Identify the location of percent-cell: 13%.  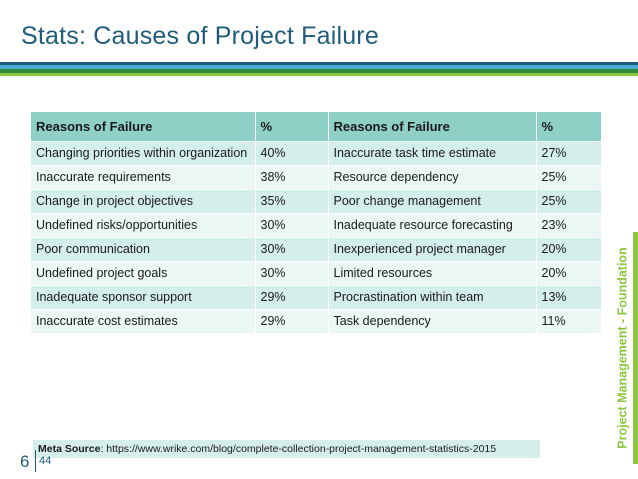
(569, 297).